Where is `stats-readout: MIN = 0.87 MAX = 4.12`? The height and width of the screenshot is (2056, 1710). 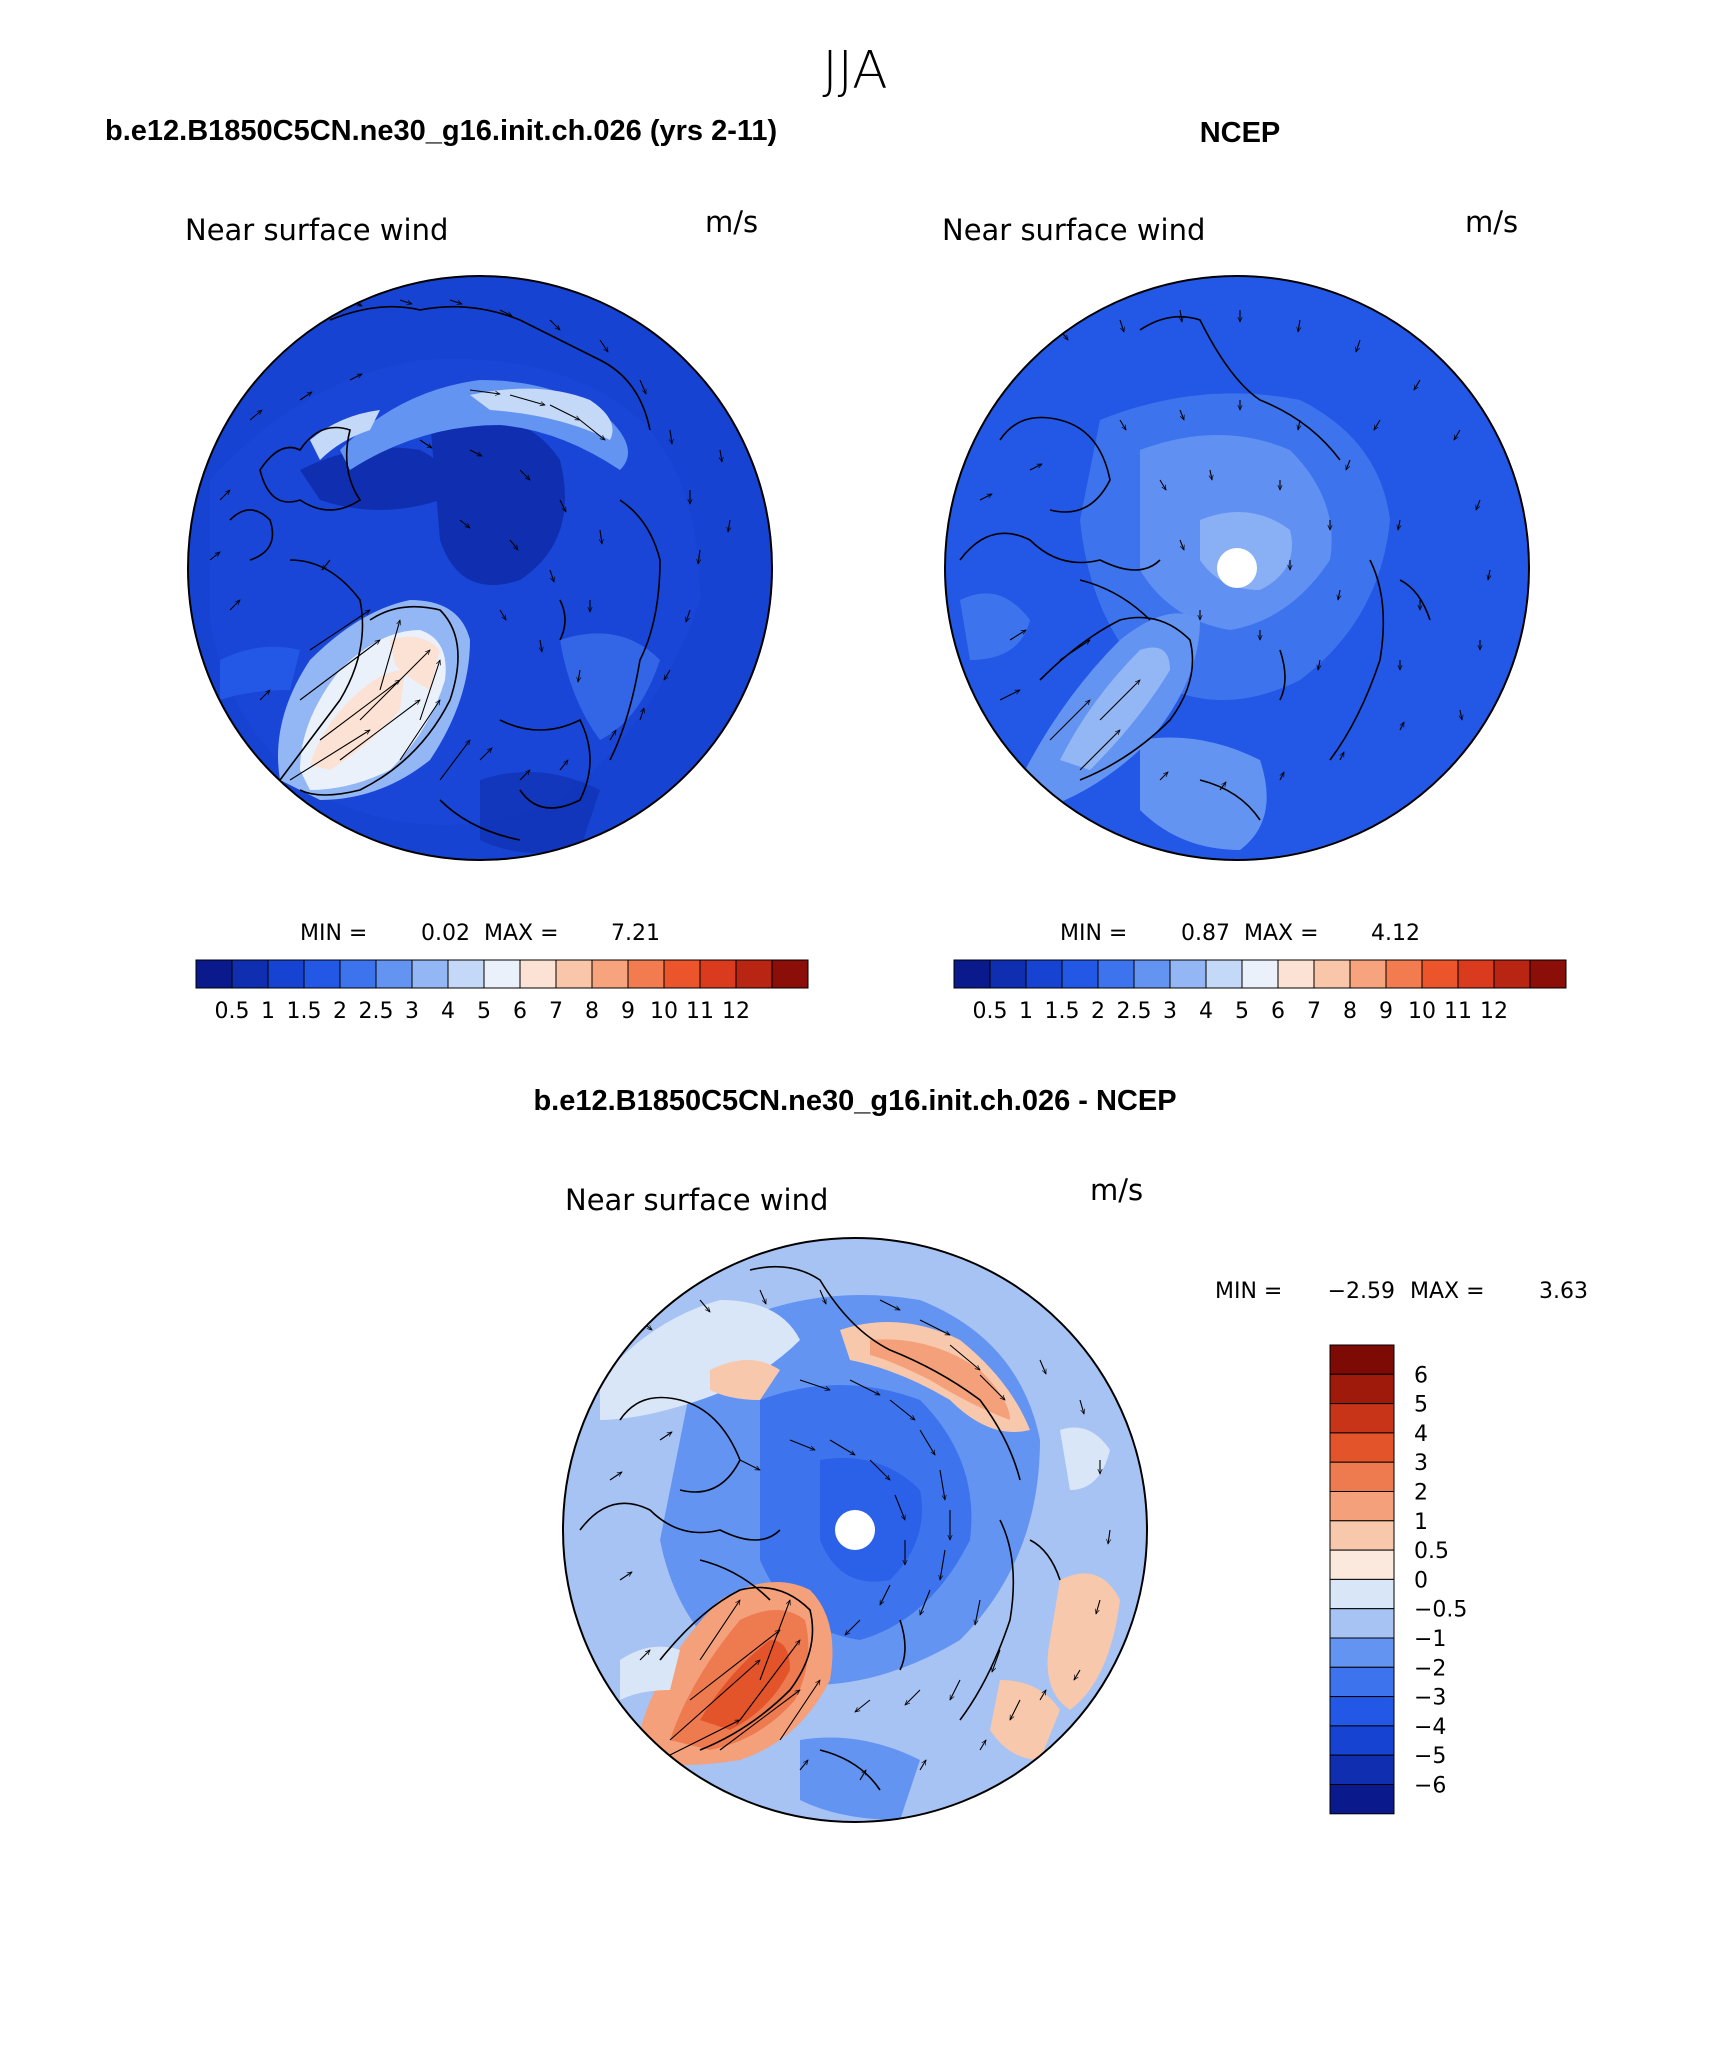 stats-readout: MIN = 0.87 MAX = 4.12 is located at coordinates (1240, 933).